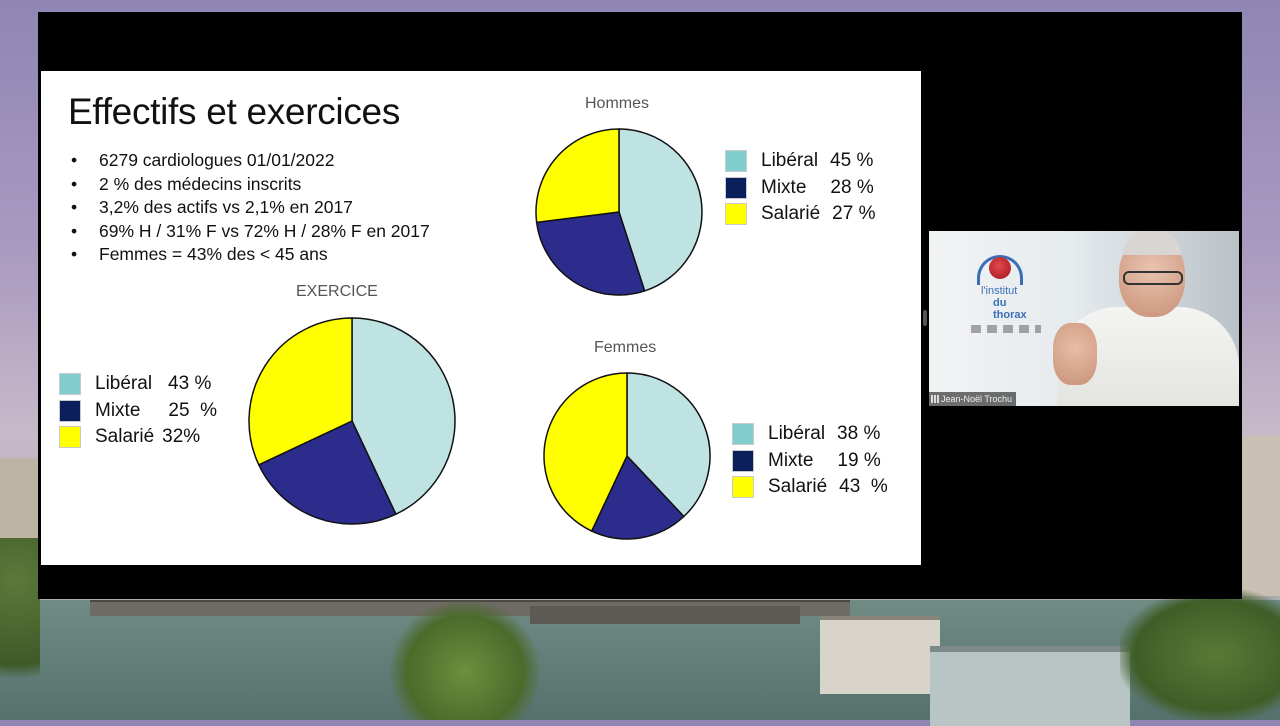 This screenshot has width=1280, height=726. What do you see at coordinates (1010, 309) in the screenshot?
I see `logo-text: du thorax` at bounding box center [1010, 309].